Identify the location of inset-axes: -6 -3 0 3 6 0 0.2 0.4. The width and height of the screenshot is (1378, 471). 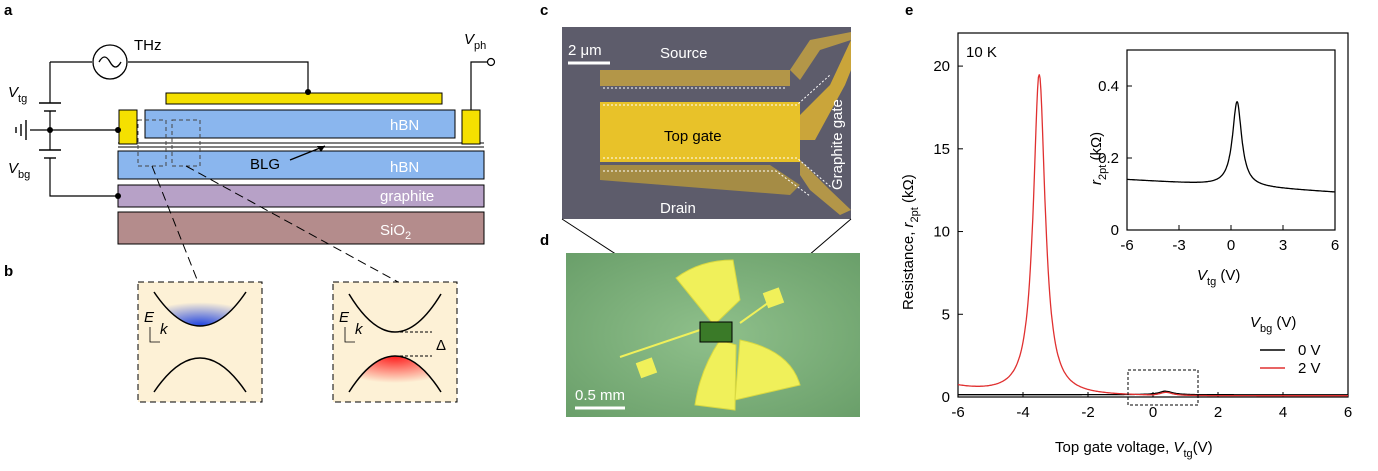
(1218, 166).